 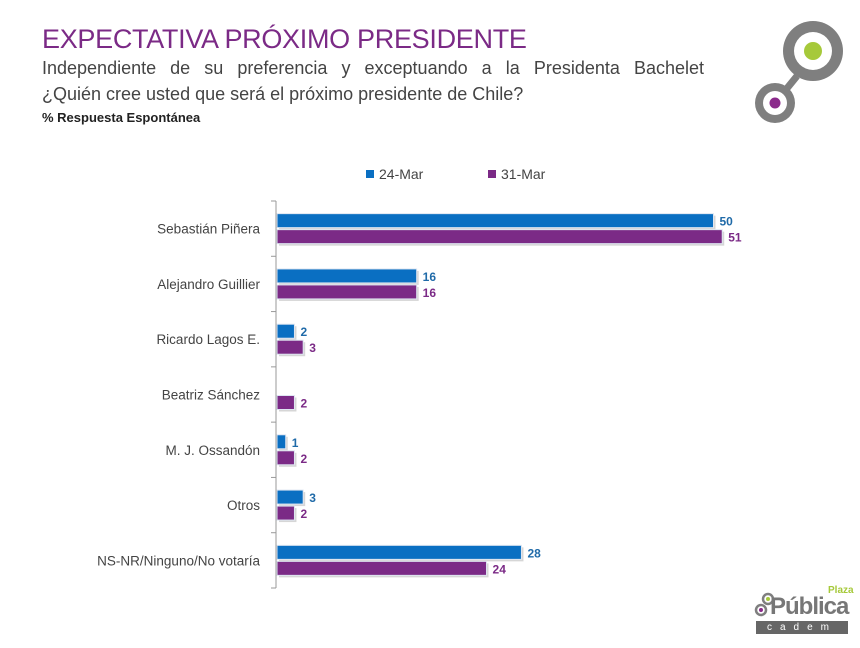 I want to click on data-label: 28, so click(x=534, y=553).